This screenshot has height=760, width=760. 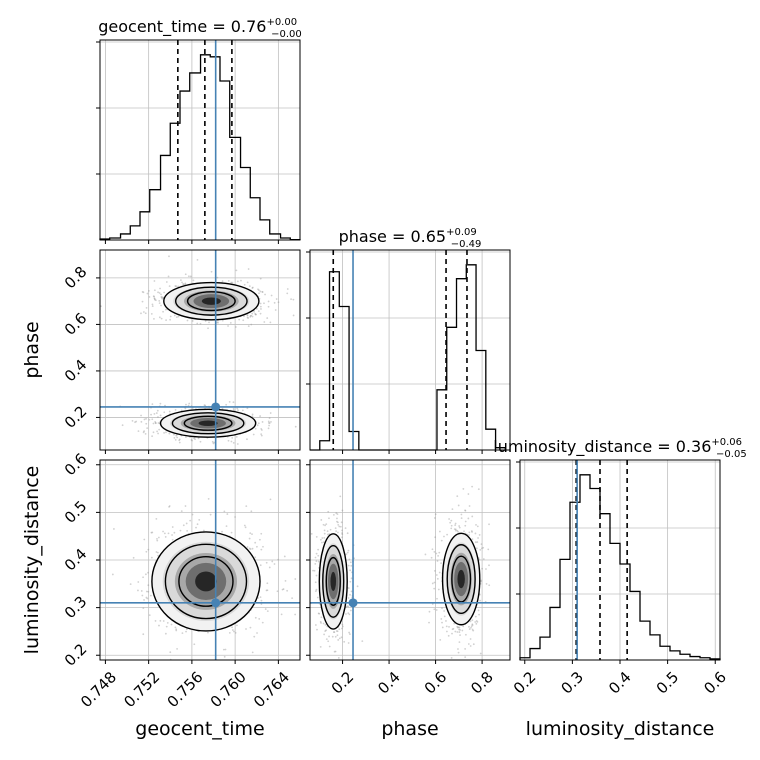 What do you see at coordinates (618, 561) in the screenshot?
I see `hist-panel-luminosity_distance` at bounding box center [618, 561].